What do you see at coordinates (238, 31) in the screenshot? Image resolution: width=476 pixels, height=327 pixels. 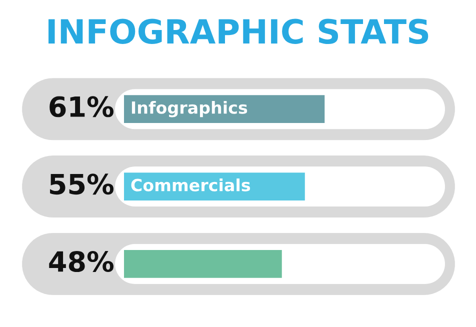 I see `chart-title: INFOGRAPHIC STATS` at bounding box center [238, 31].